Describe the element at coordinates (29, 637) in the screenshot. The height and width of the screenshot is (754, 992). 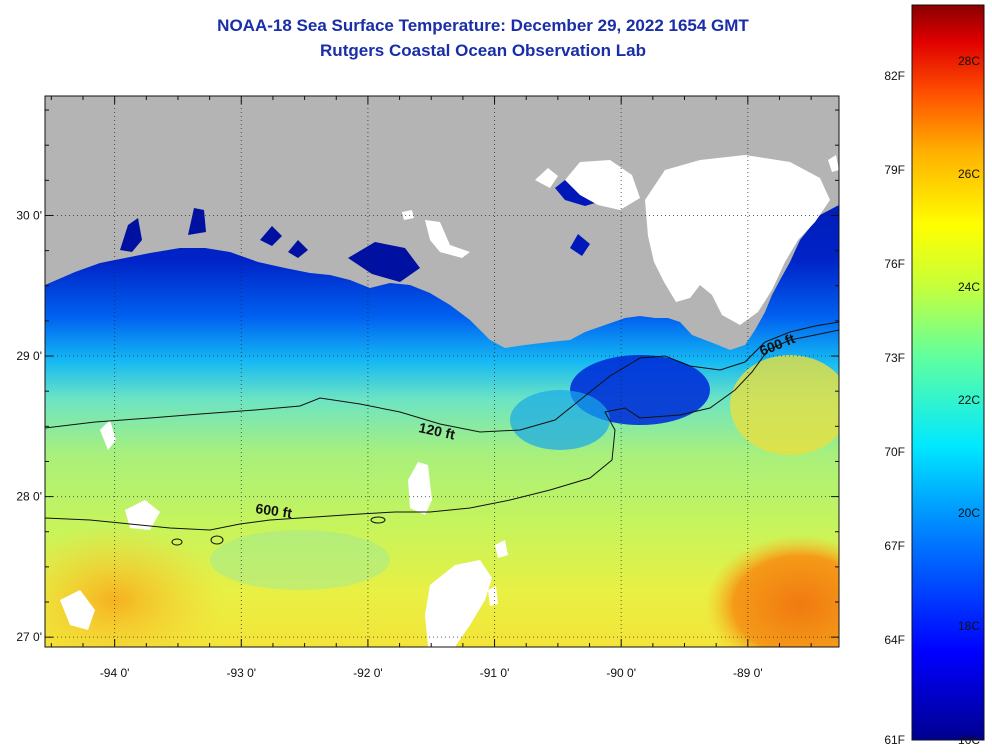
I see `lat-label: 27 0'` at that location.